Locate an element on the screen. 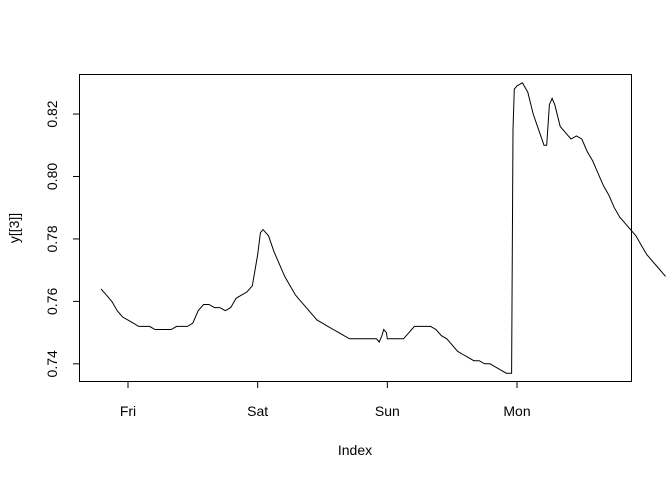  x-tick-label: Sat is located at coordinates (257, 411).